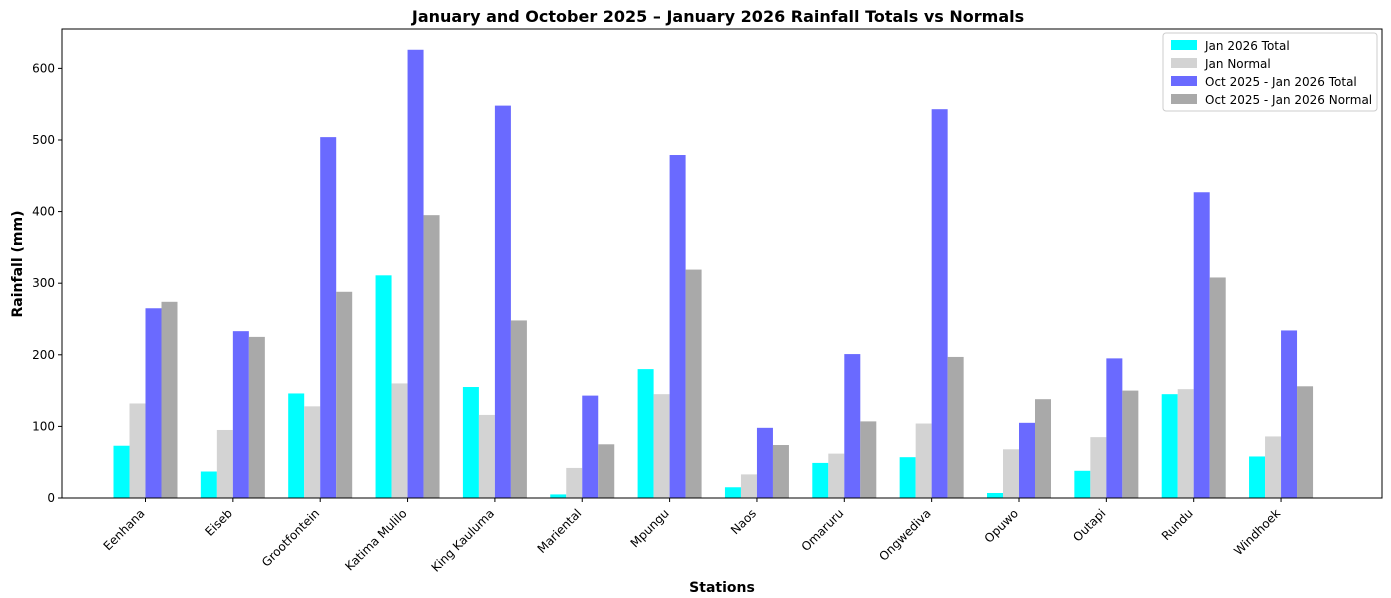 The width and height of the screenshot is (1391, 598). Describe the element at coordinates (1177, 524) in the screenshot. I see `x-tick-label: Rundu` at that location.